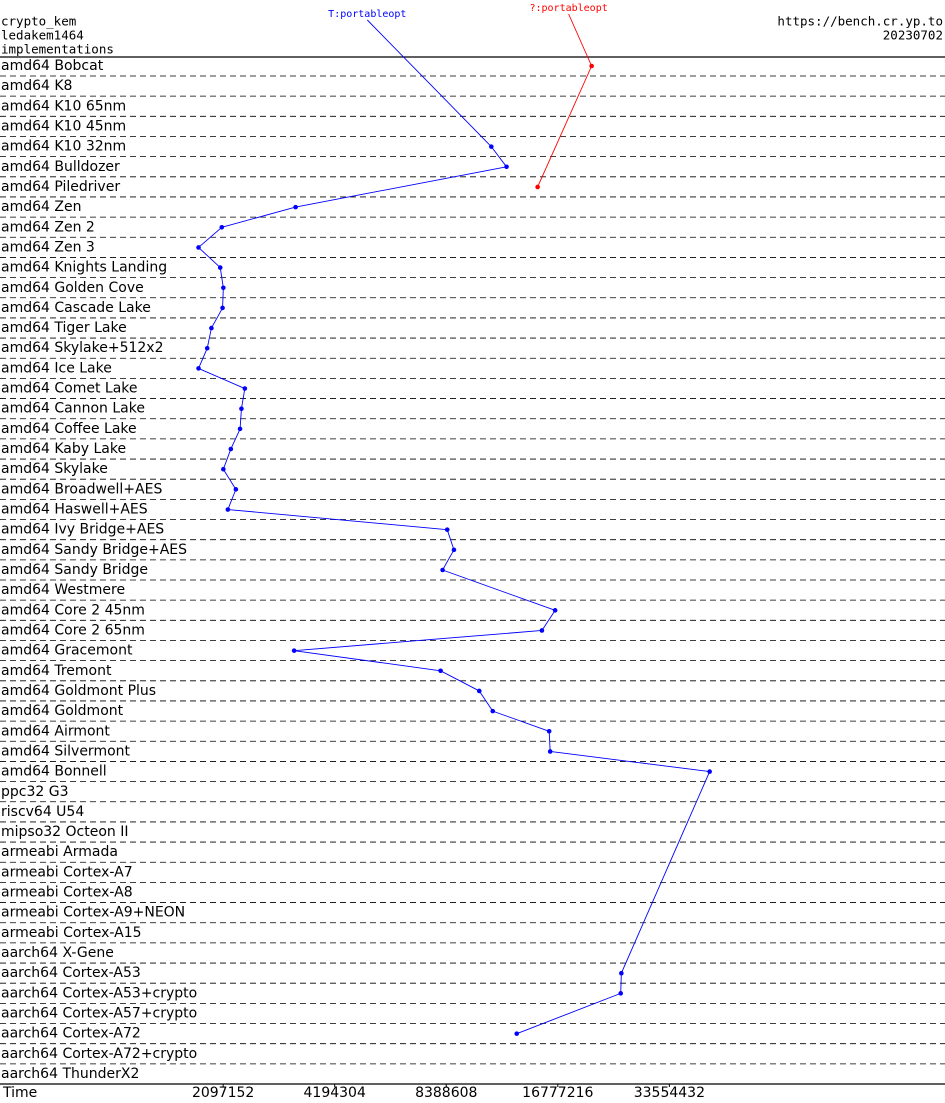 The width and height of the screenshot is (945, 1103). I want to click on header-left: implementations, so click(57, 49).